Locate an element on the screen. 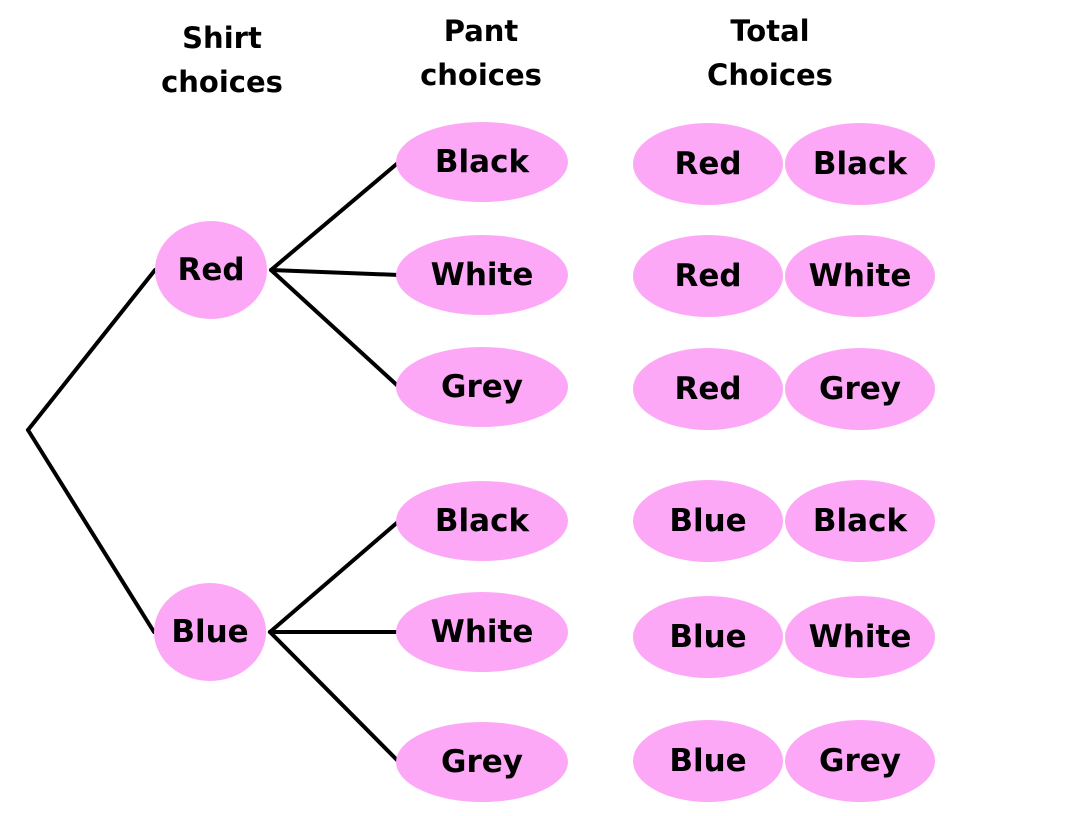 The height and width of the screenshot is (816, 1080). total-pant-5: Grey is located at coordinates (860, 761).